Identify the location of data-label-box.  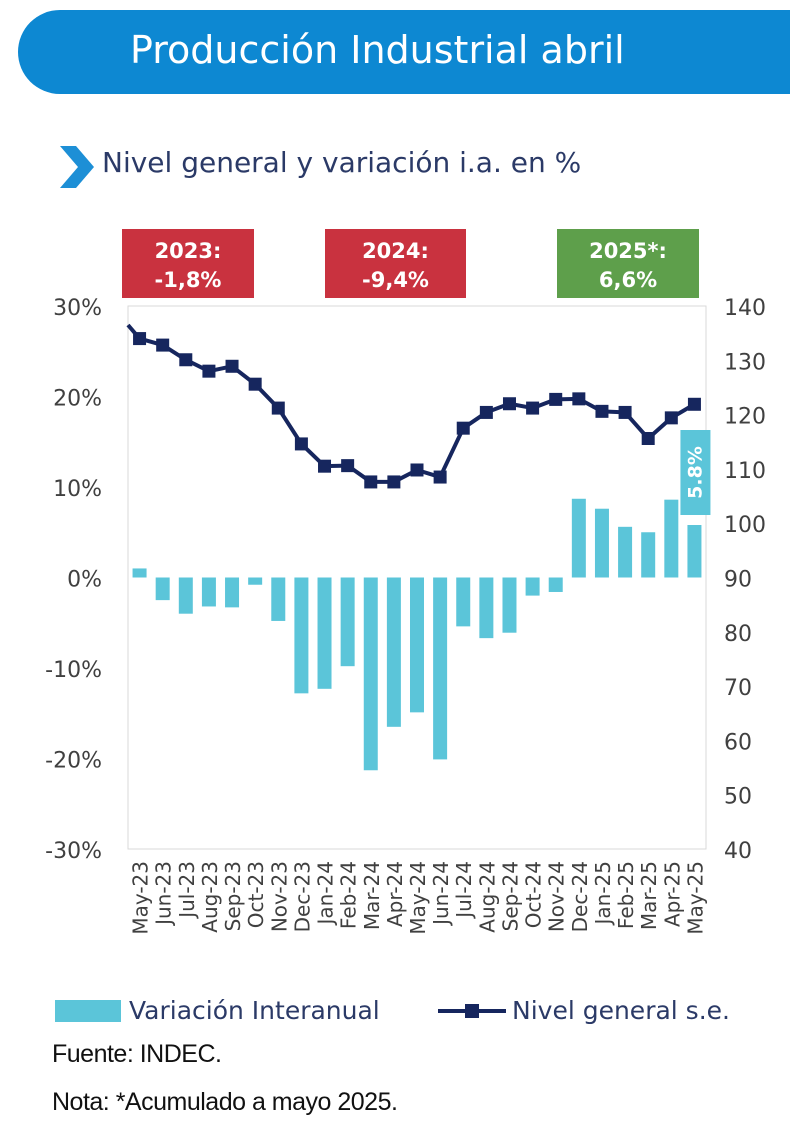
(695, 472).